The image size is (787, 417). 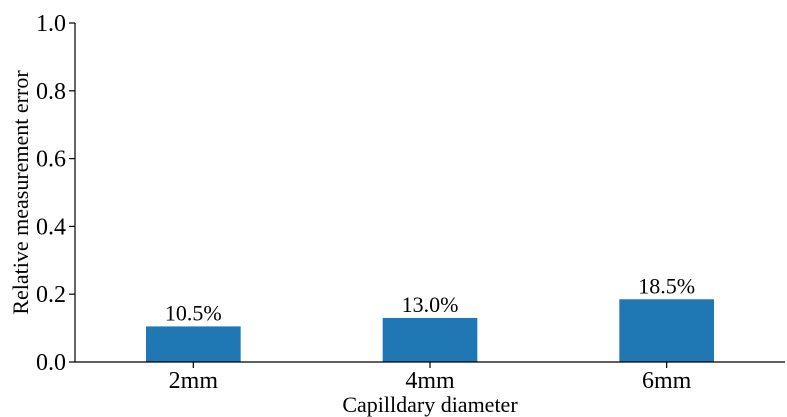 What do you see at coordinates (430, 304) in the screenshot?
I see `bar-data-label: 13.0%` at bounding box center [430, 304].